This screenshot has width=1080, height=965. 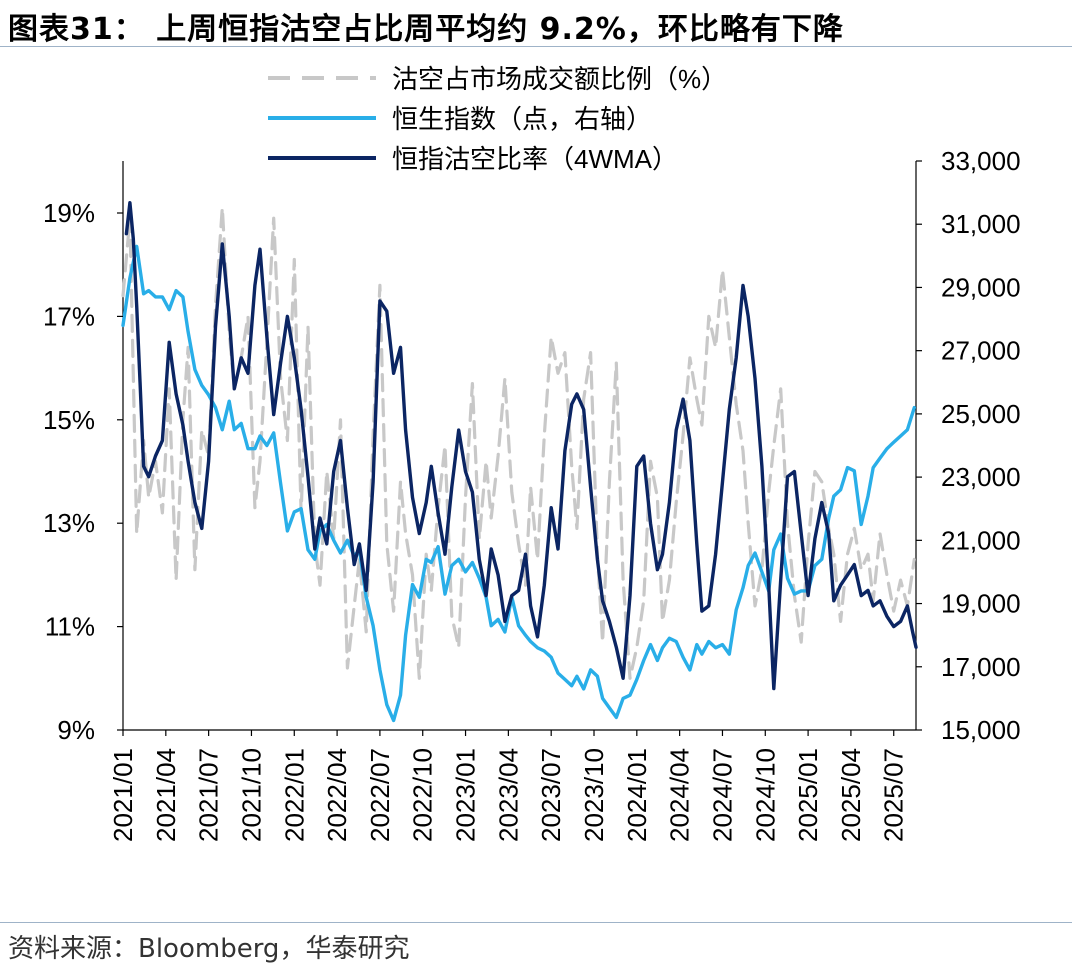 I want to click on x-tick-label: 2021/10, so click(x=252, y=795).